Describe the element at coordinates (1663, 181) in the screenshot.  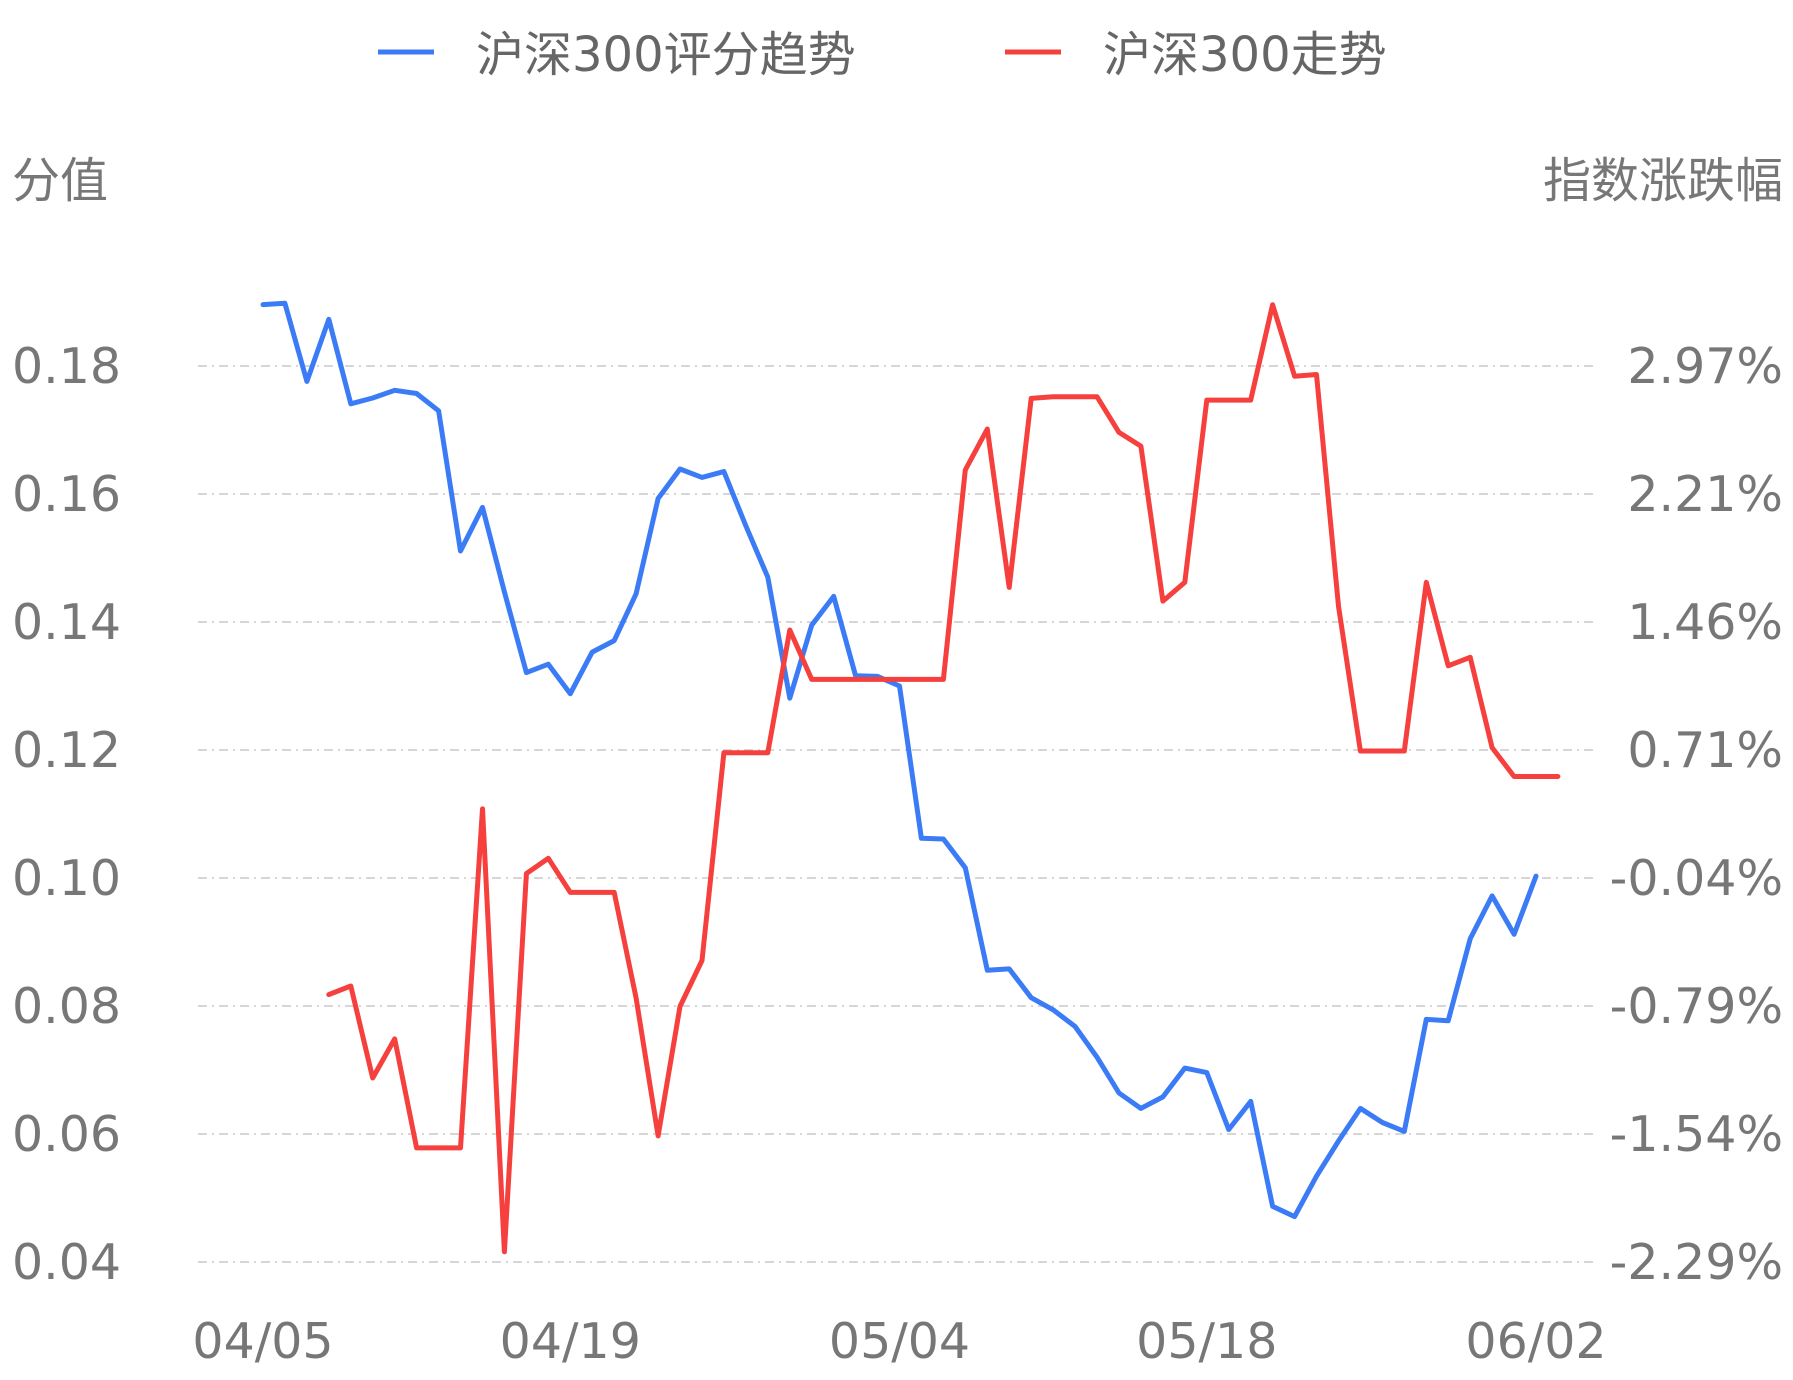
I see `y-axis-right-title: 指数涨跌幅` at that location.